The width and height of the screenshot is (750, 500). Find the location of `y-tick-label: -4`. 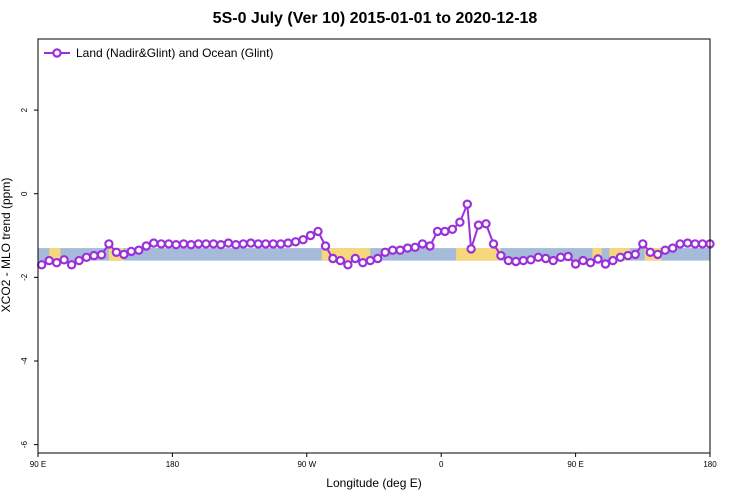

y-tick-label: -4 is located at coordinates (24, 361).